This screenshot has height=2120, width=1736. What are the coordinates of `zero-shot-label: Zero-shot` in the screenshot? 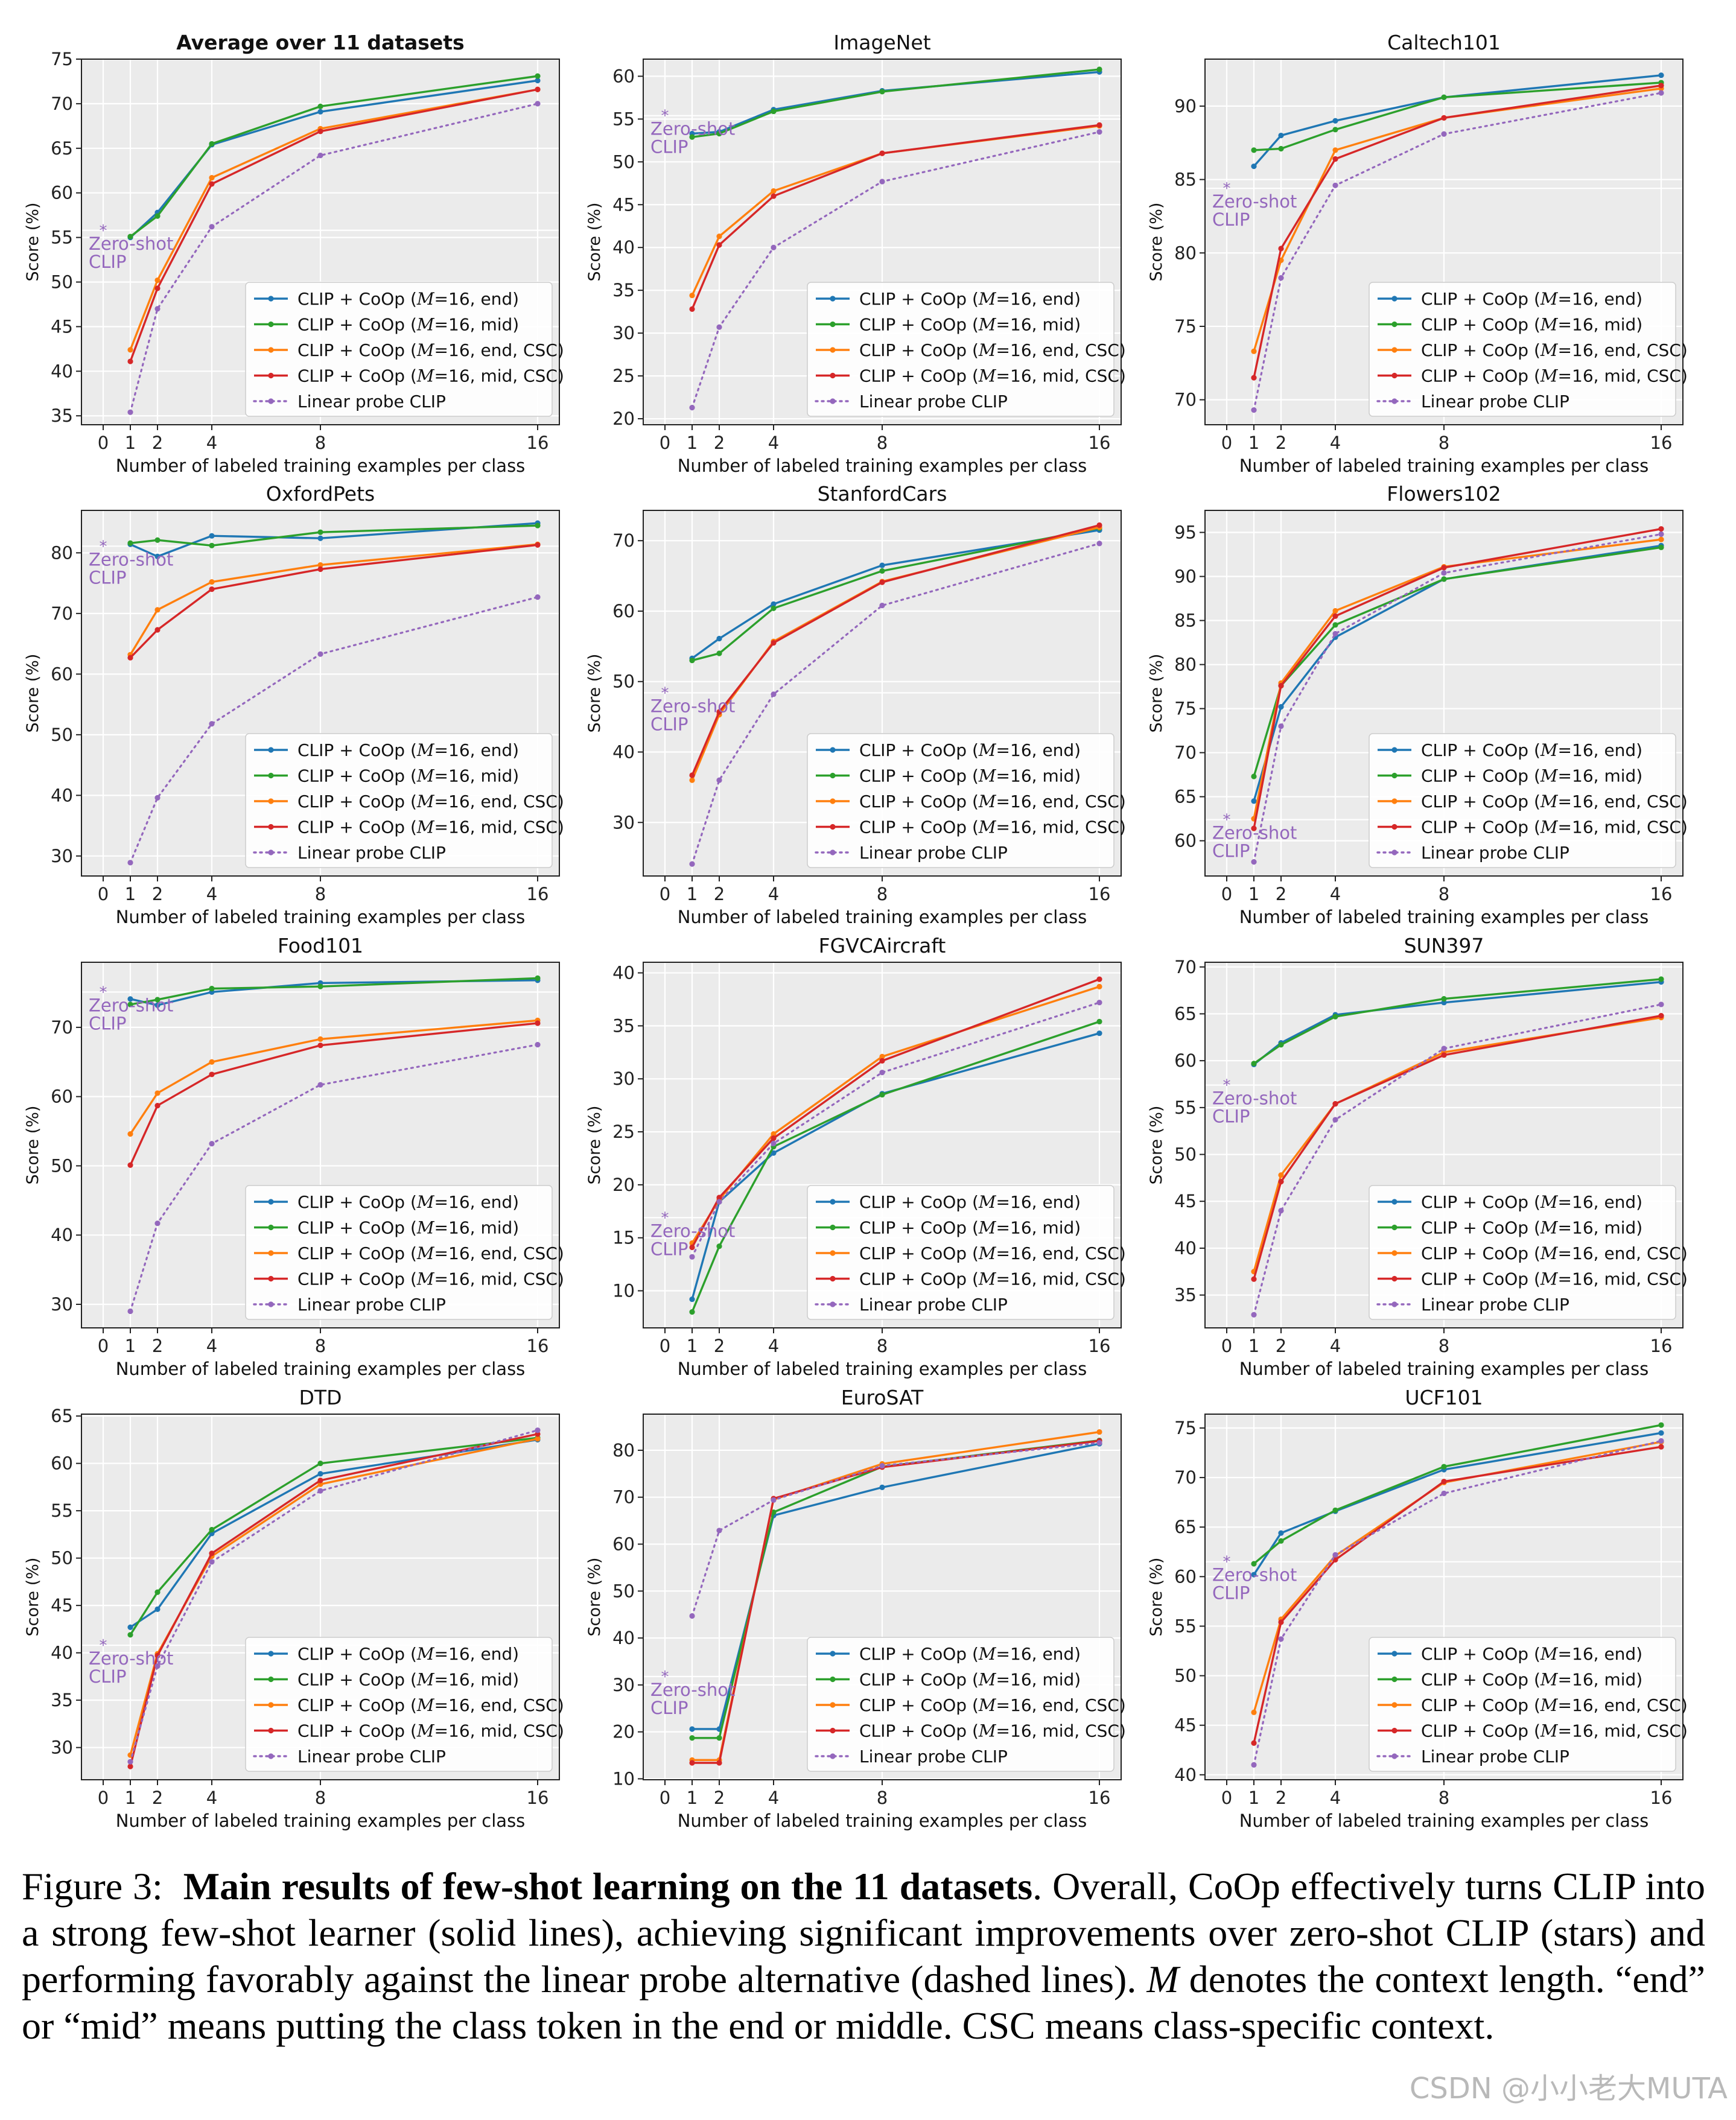 It's located at (131, 1005).